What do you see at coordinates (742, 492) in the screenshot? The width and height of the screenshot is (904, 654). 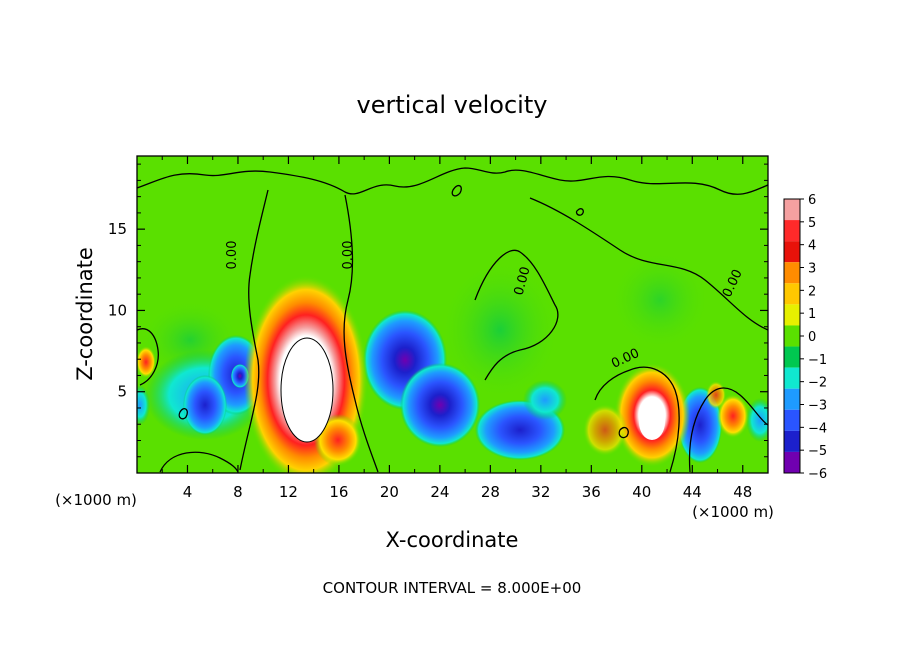 I see `x-tick-label: 48` at bounding box center [742, 492].